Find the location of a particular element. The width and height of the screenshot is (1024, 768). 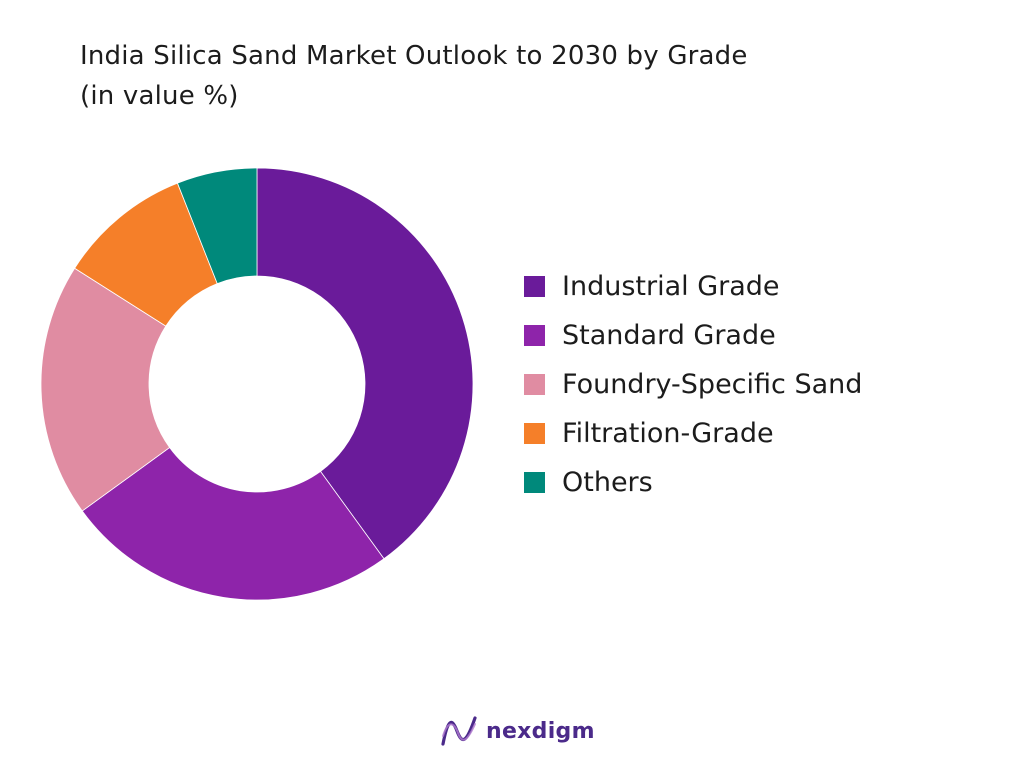

legend-label: Filtration-Grade is located at coordinates (668, 433).